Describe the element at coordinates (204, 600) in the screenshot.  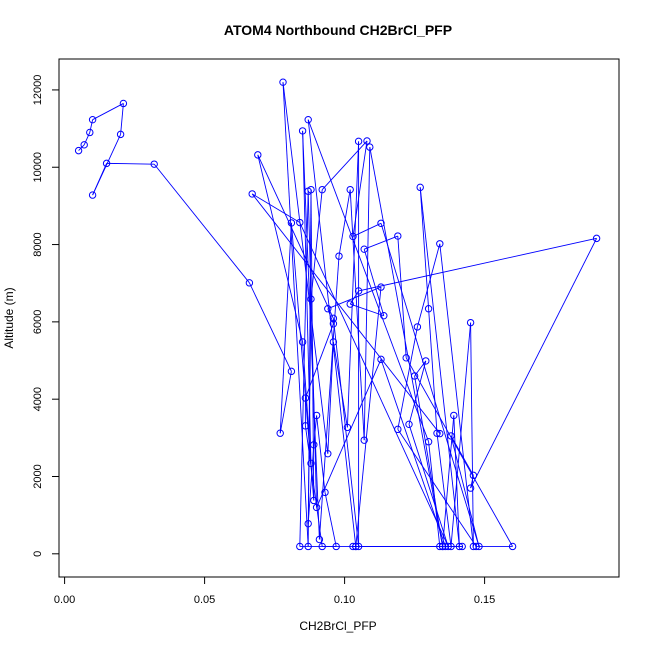
I see `x-tick-label: 0.05` at that location.